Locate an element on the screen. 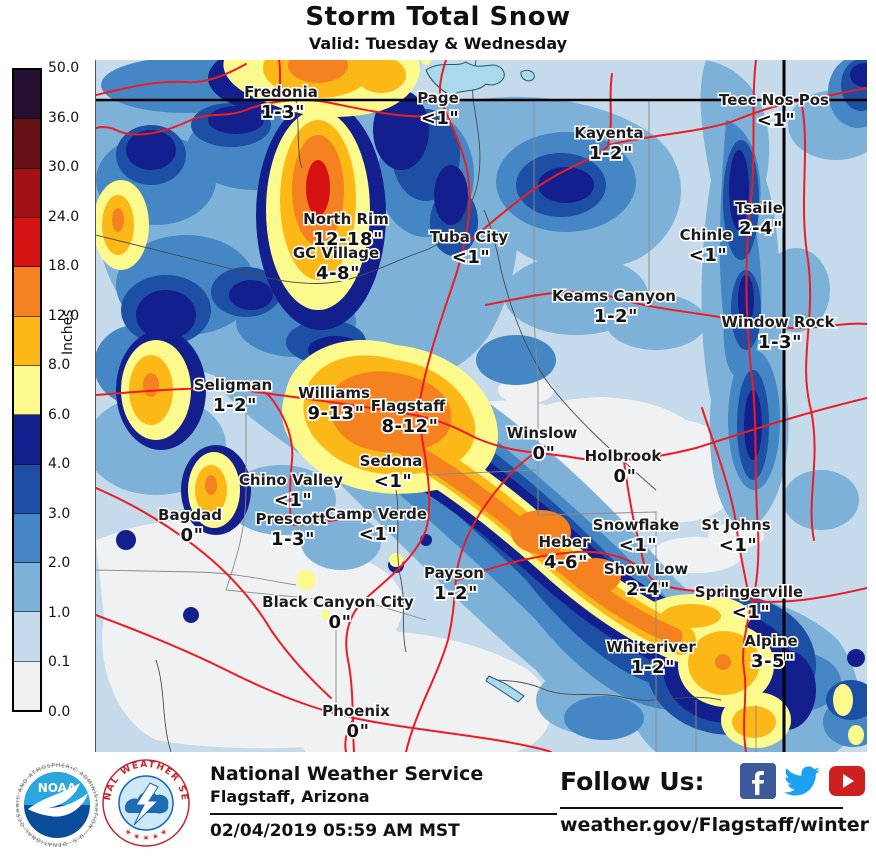 This screenshot has width=876, height=862. svg-text: 9-13" is located at coordinates (336, 413).